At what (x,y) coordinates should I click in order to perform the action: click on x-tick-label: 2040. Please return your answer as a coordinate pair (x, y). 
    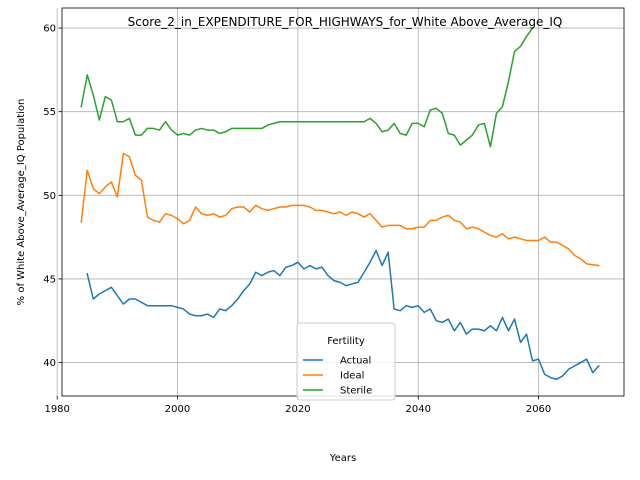
    Looking at the image, I should click on (417, 409).